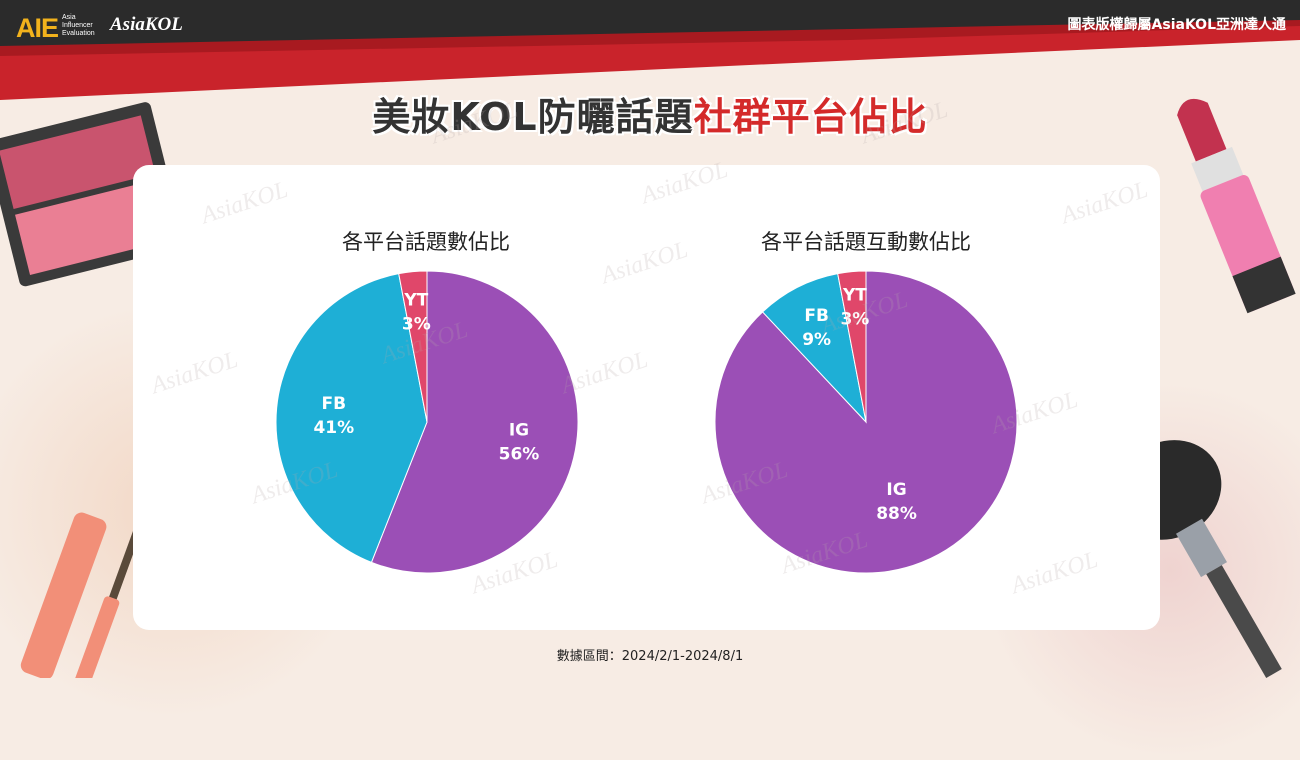 The height and width of the screenshot is (760, 1300). I want to click on asiakol-logo: AsiaKOL, so click(146, 24).